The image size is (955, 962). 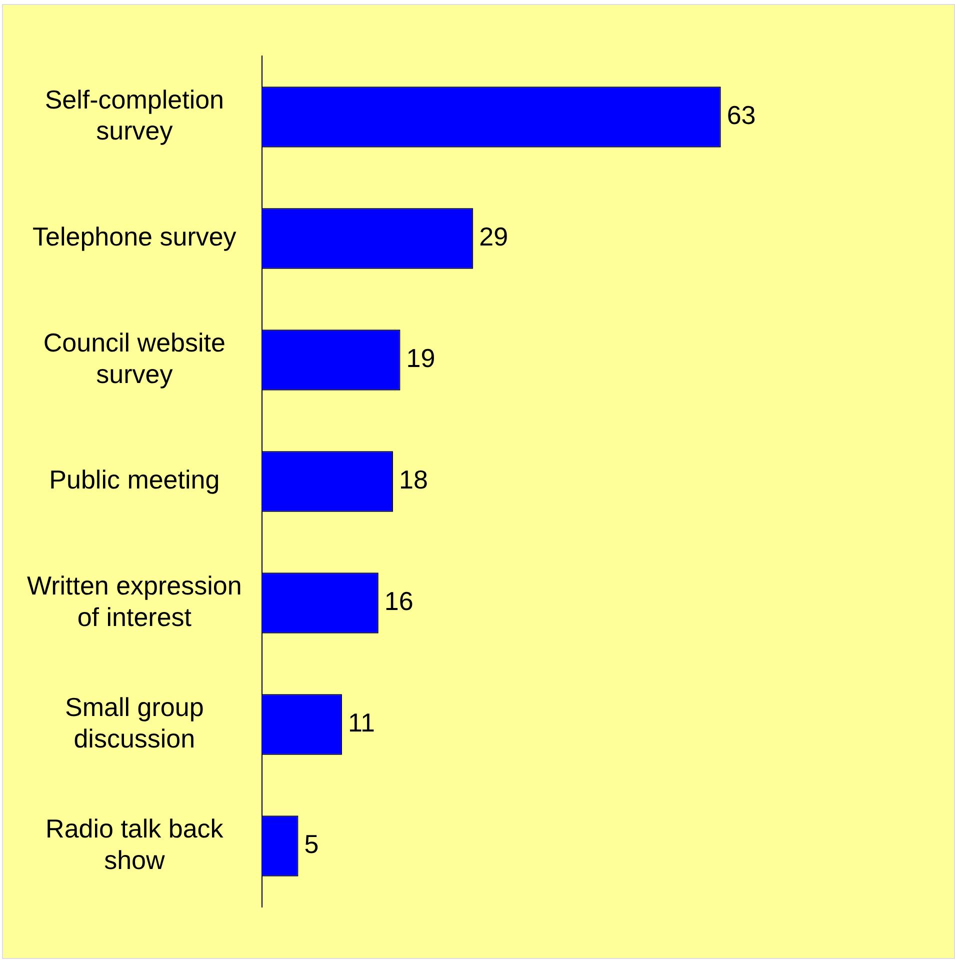 I want to click on data-label: 63, so click(x=741, y=115).